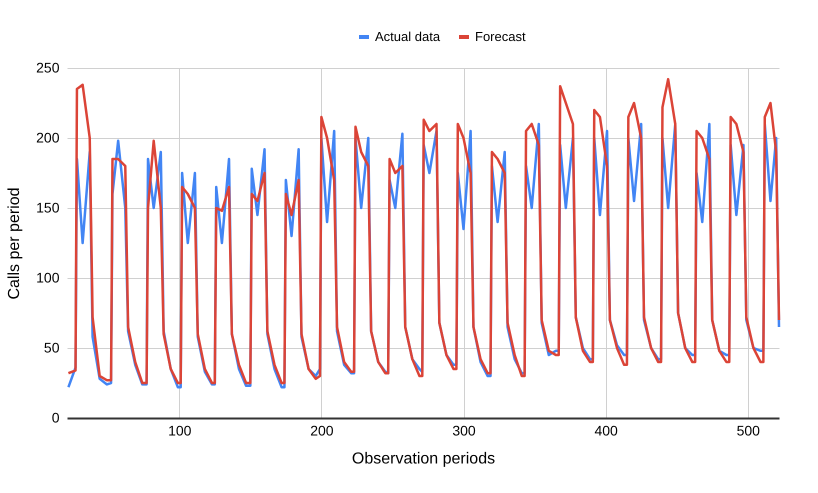 This screenshot has width=818, height=493. What do you see at coordinates (48, 208) in the screenshot?
I see `y-tick-label: 150` at bounding box center [48, 208].